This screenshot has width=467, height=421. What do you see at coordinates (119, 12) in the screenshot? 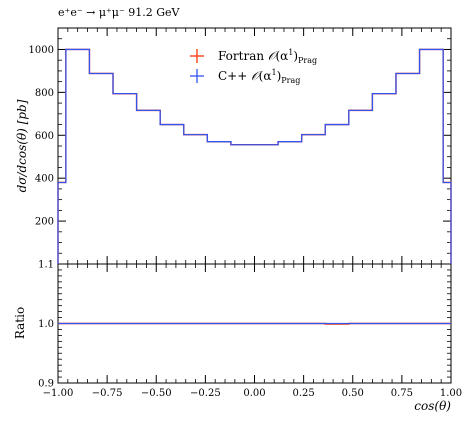
I see `chart-title: e⁺e⁻ → μ⁺μ⁻ 91.2 GeV` at bounding box center [119, 12].